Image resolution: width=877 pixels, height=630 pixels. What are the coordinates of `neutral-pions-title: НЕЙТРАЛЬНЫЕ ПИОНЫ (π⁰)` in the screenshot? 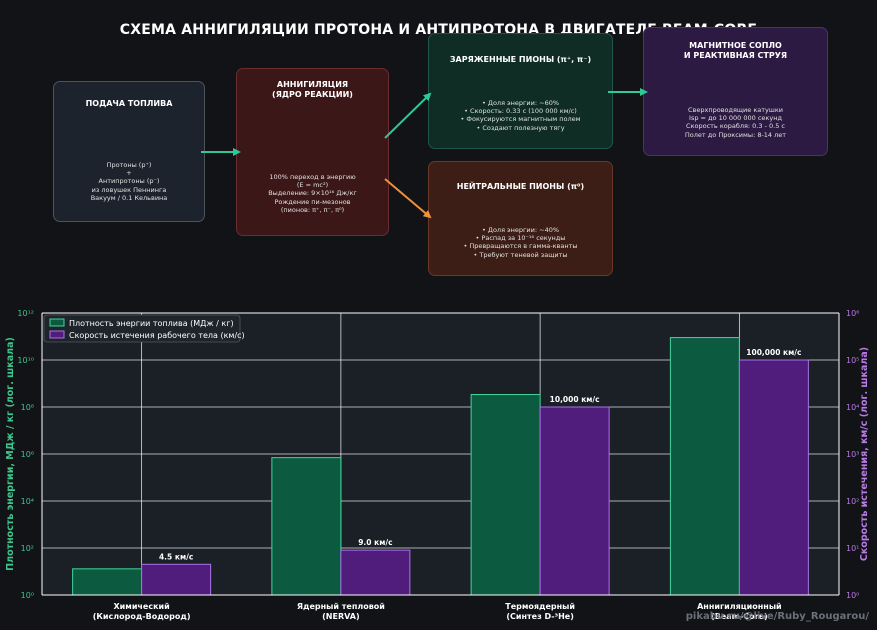 It's located at (520, 186).